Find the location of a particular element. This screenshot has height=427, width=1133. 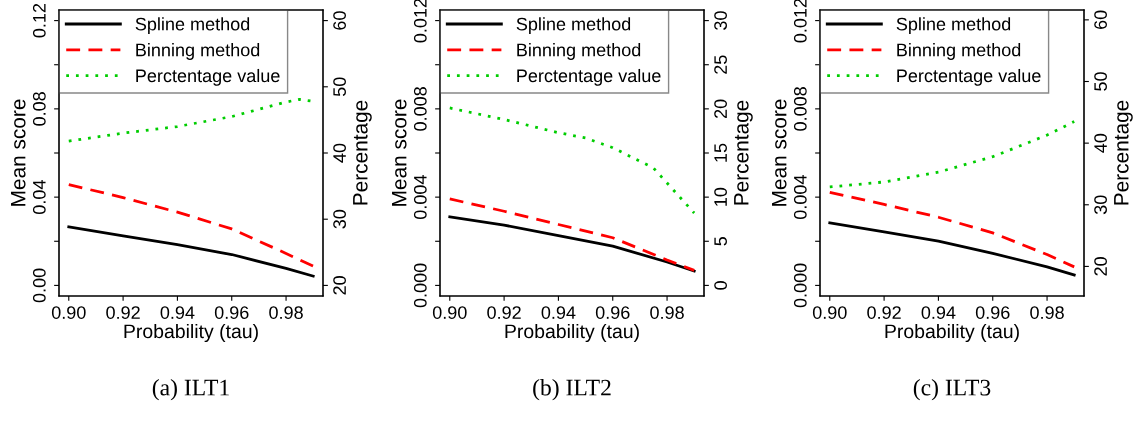

text: (b) ILT2 is located at coordinates (572, 389).